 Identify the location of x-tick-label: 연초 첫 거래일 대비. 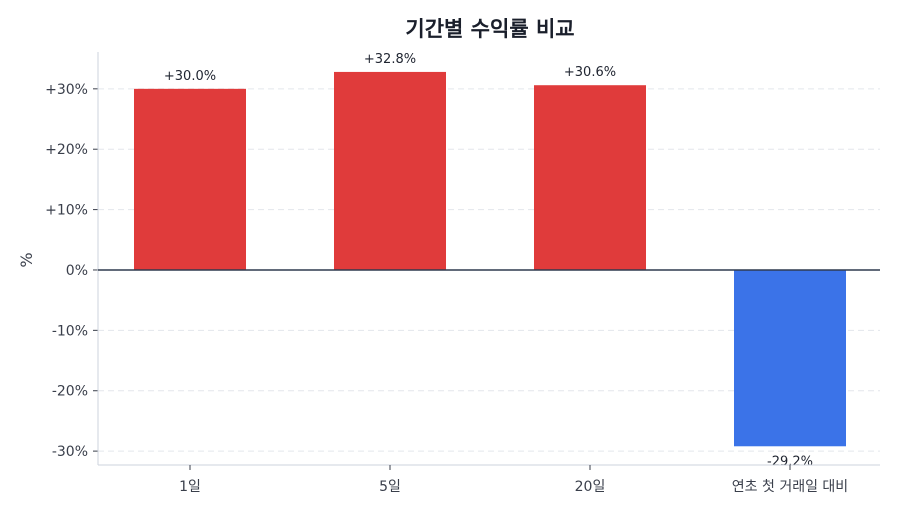
(790, 487).